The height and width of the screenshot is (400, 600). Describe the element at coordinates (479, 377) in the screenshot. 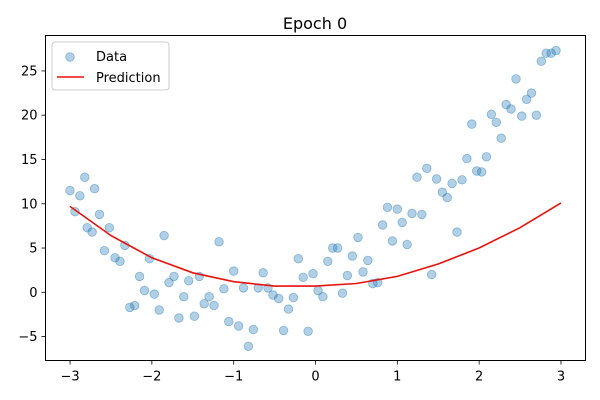

I see `x-tick-label: 2` at that location.